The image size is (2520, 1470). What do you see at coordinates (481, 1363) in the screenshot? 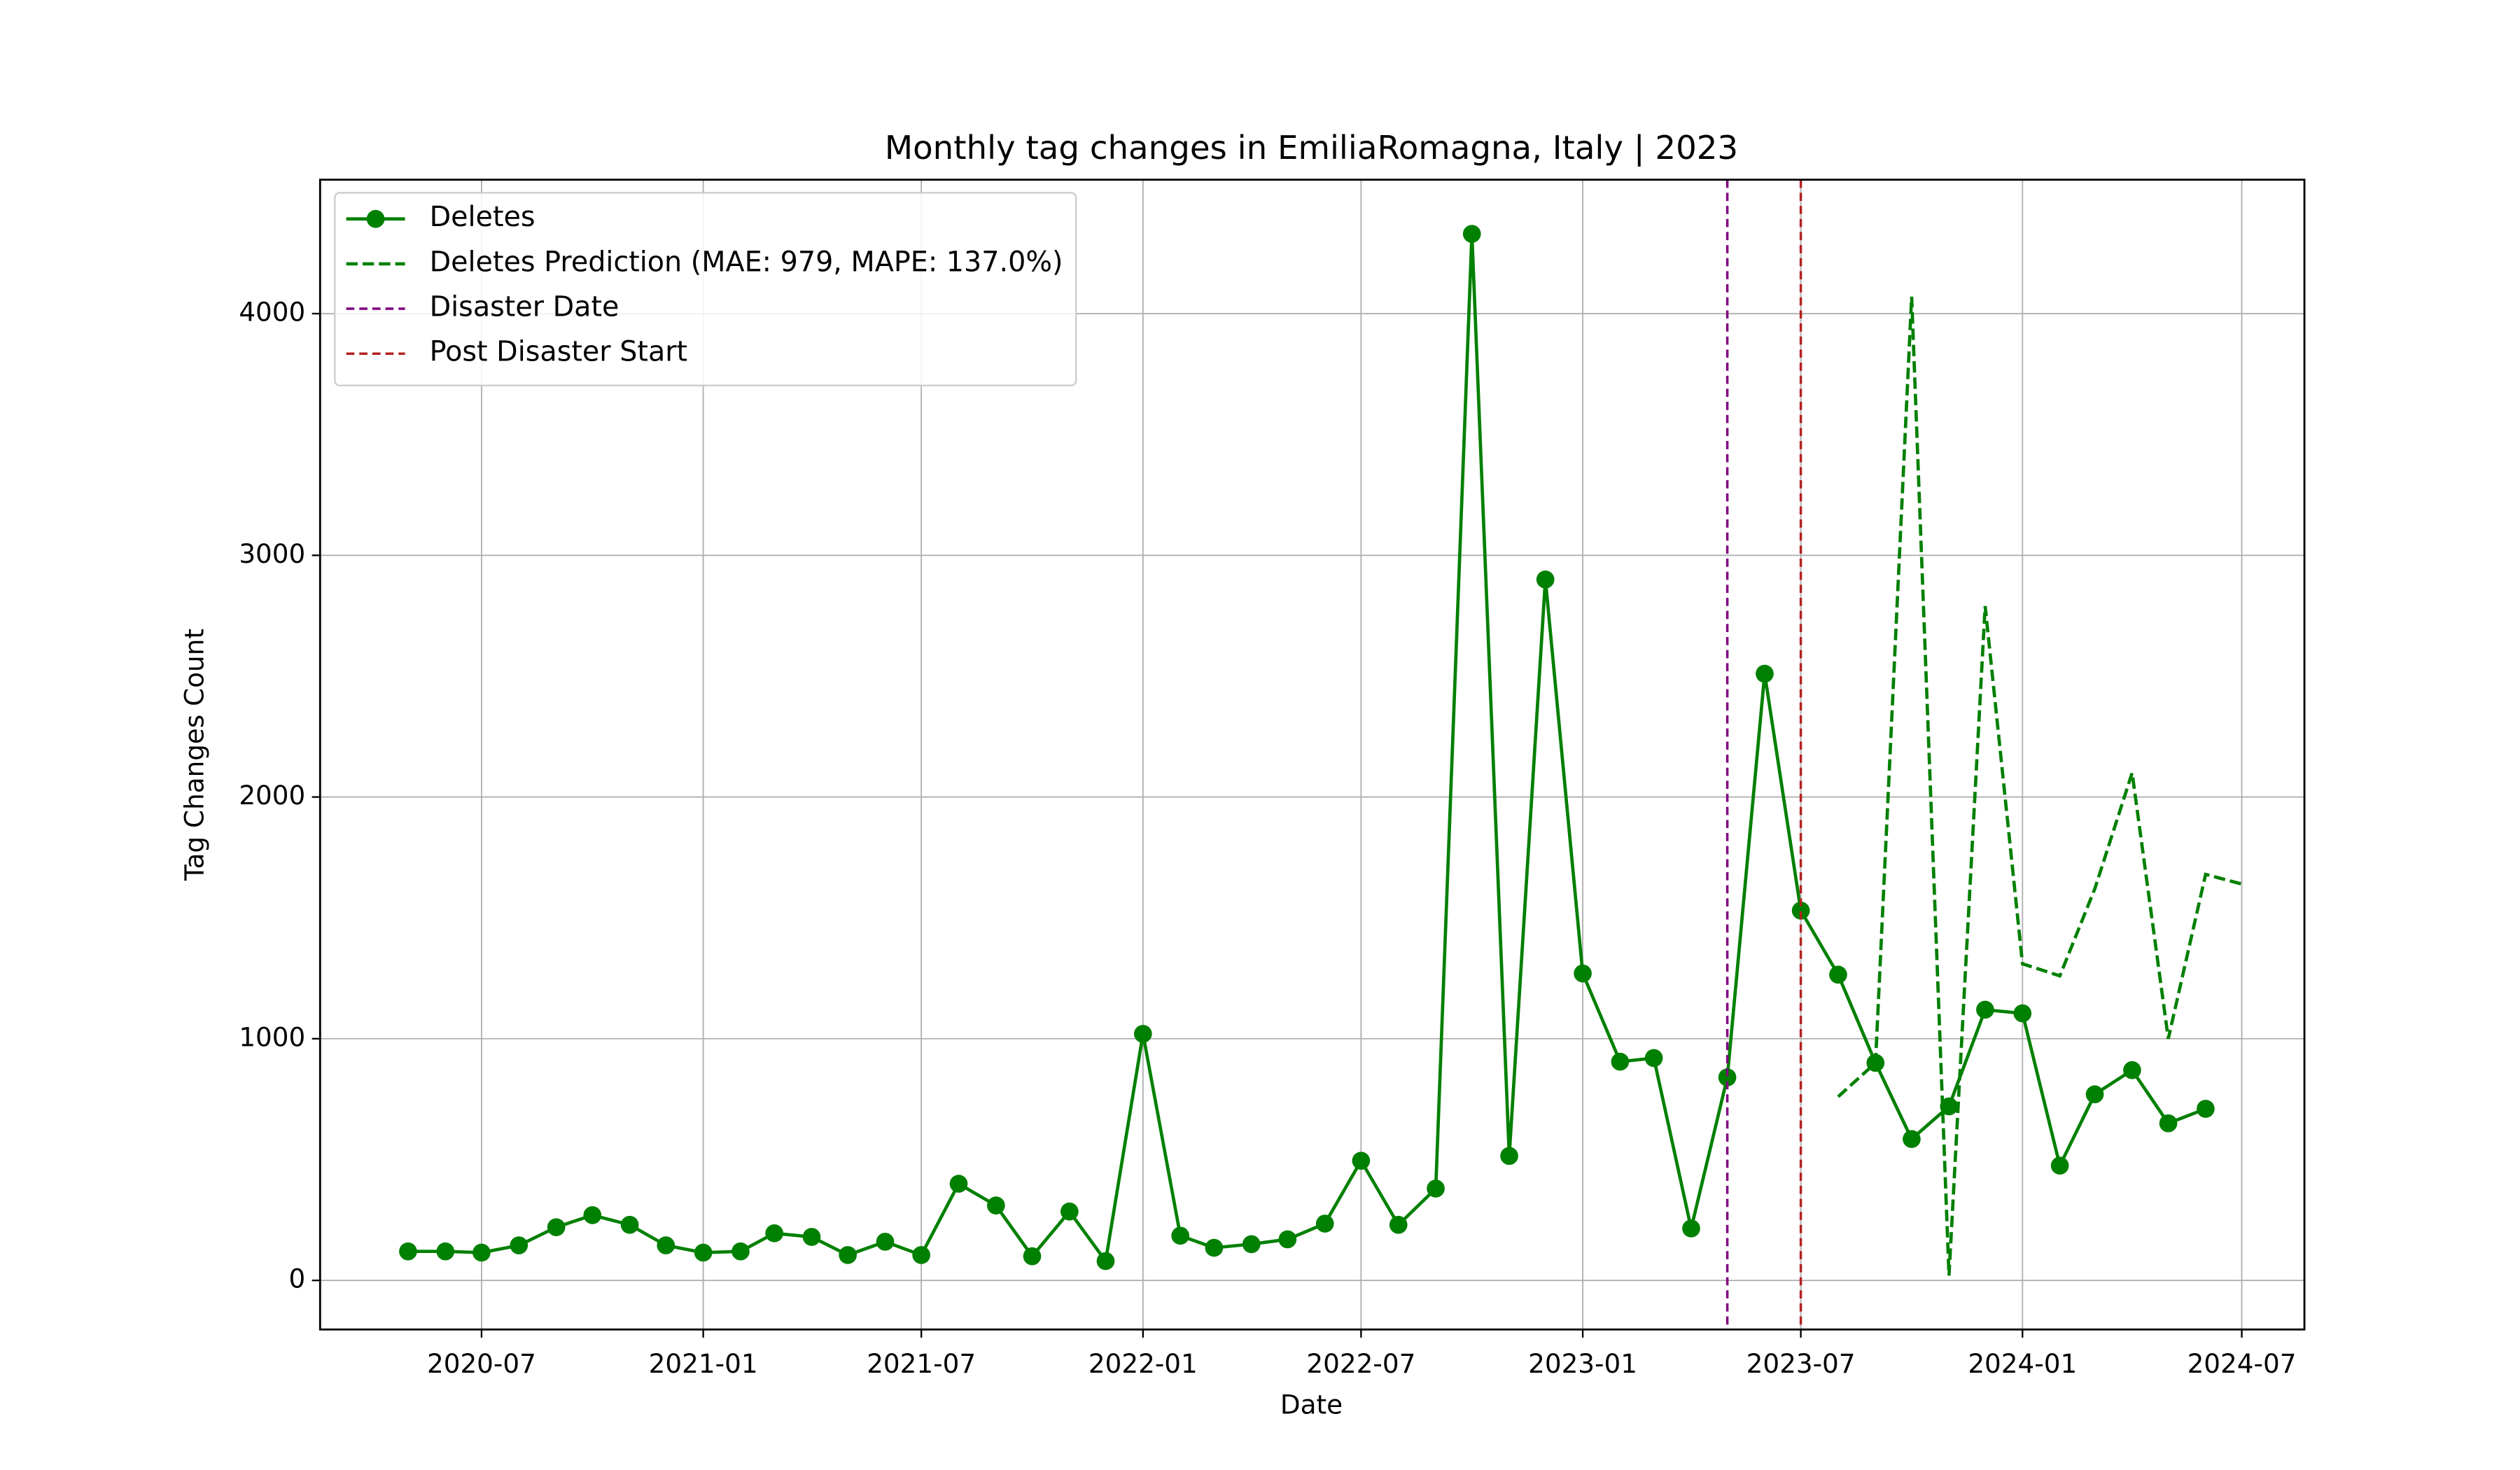
I see `x-tick-label: 2020-07` at bounding box center [481, 1363].